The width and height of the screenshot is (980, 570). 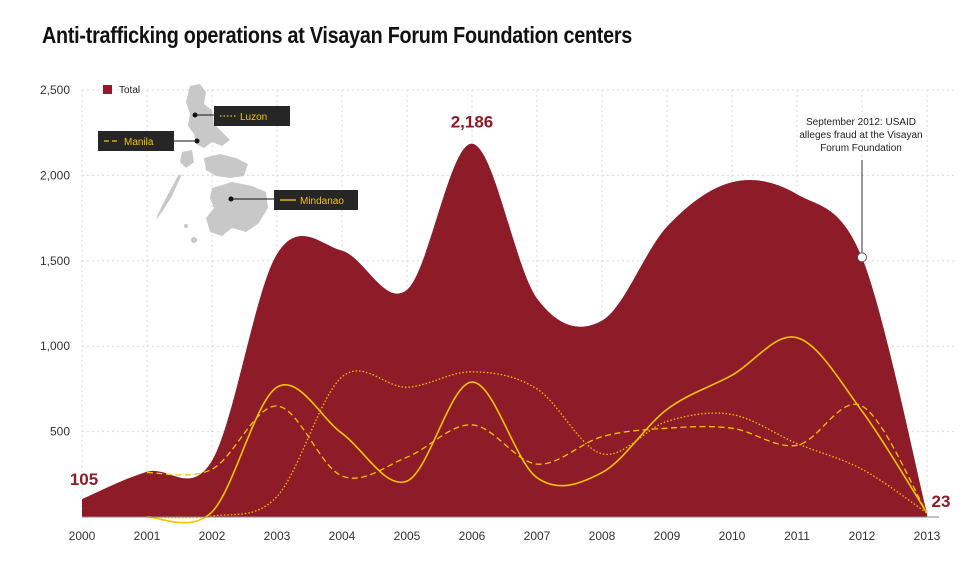 What do you see at coordinates (197, 141) in the screenshot?
I see `manila-dot` at bounding box center [197, 141].